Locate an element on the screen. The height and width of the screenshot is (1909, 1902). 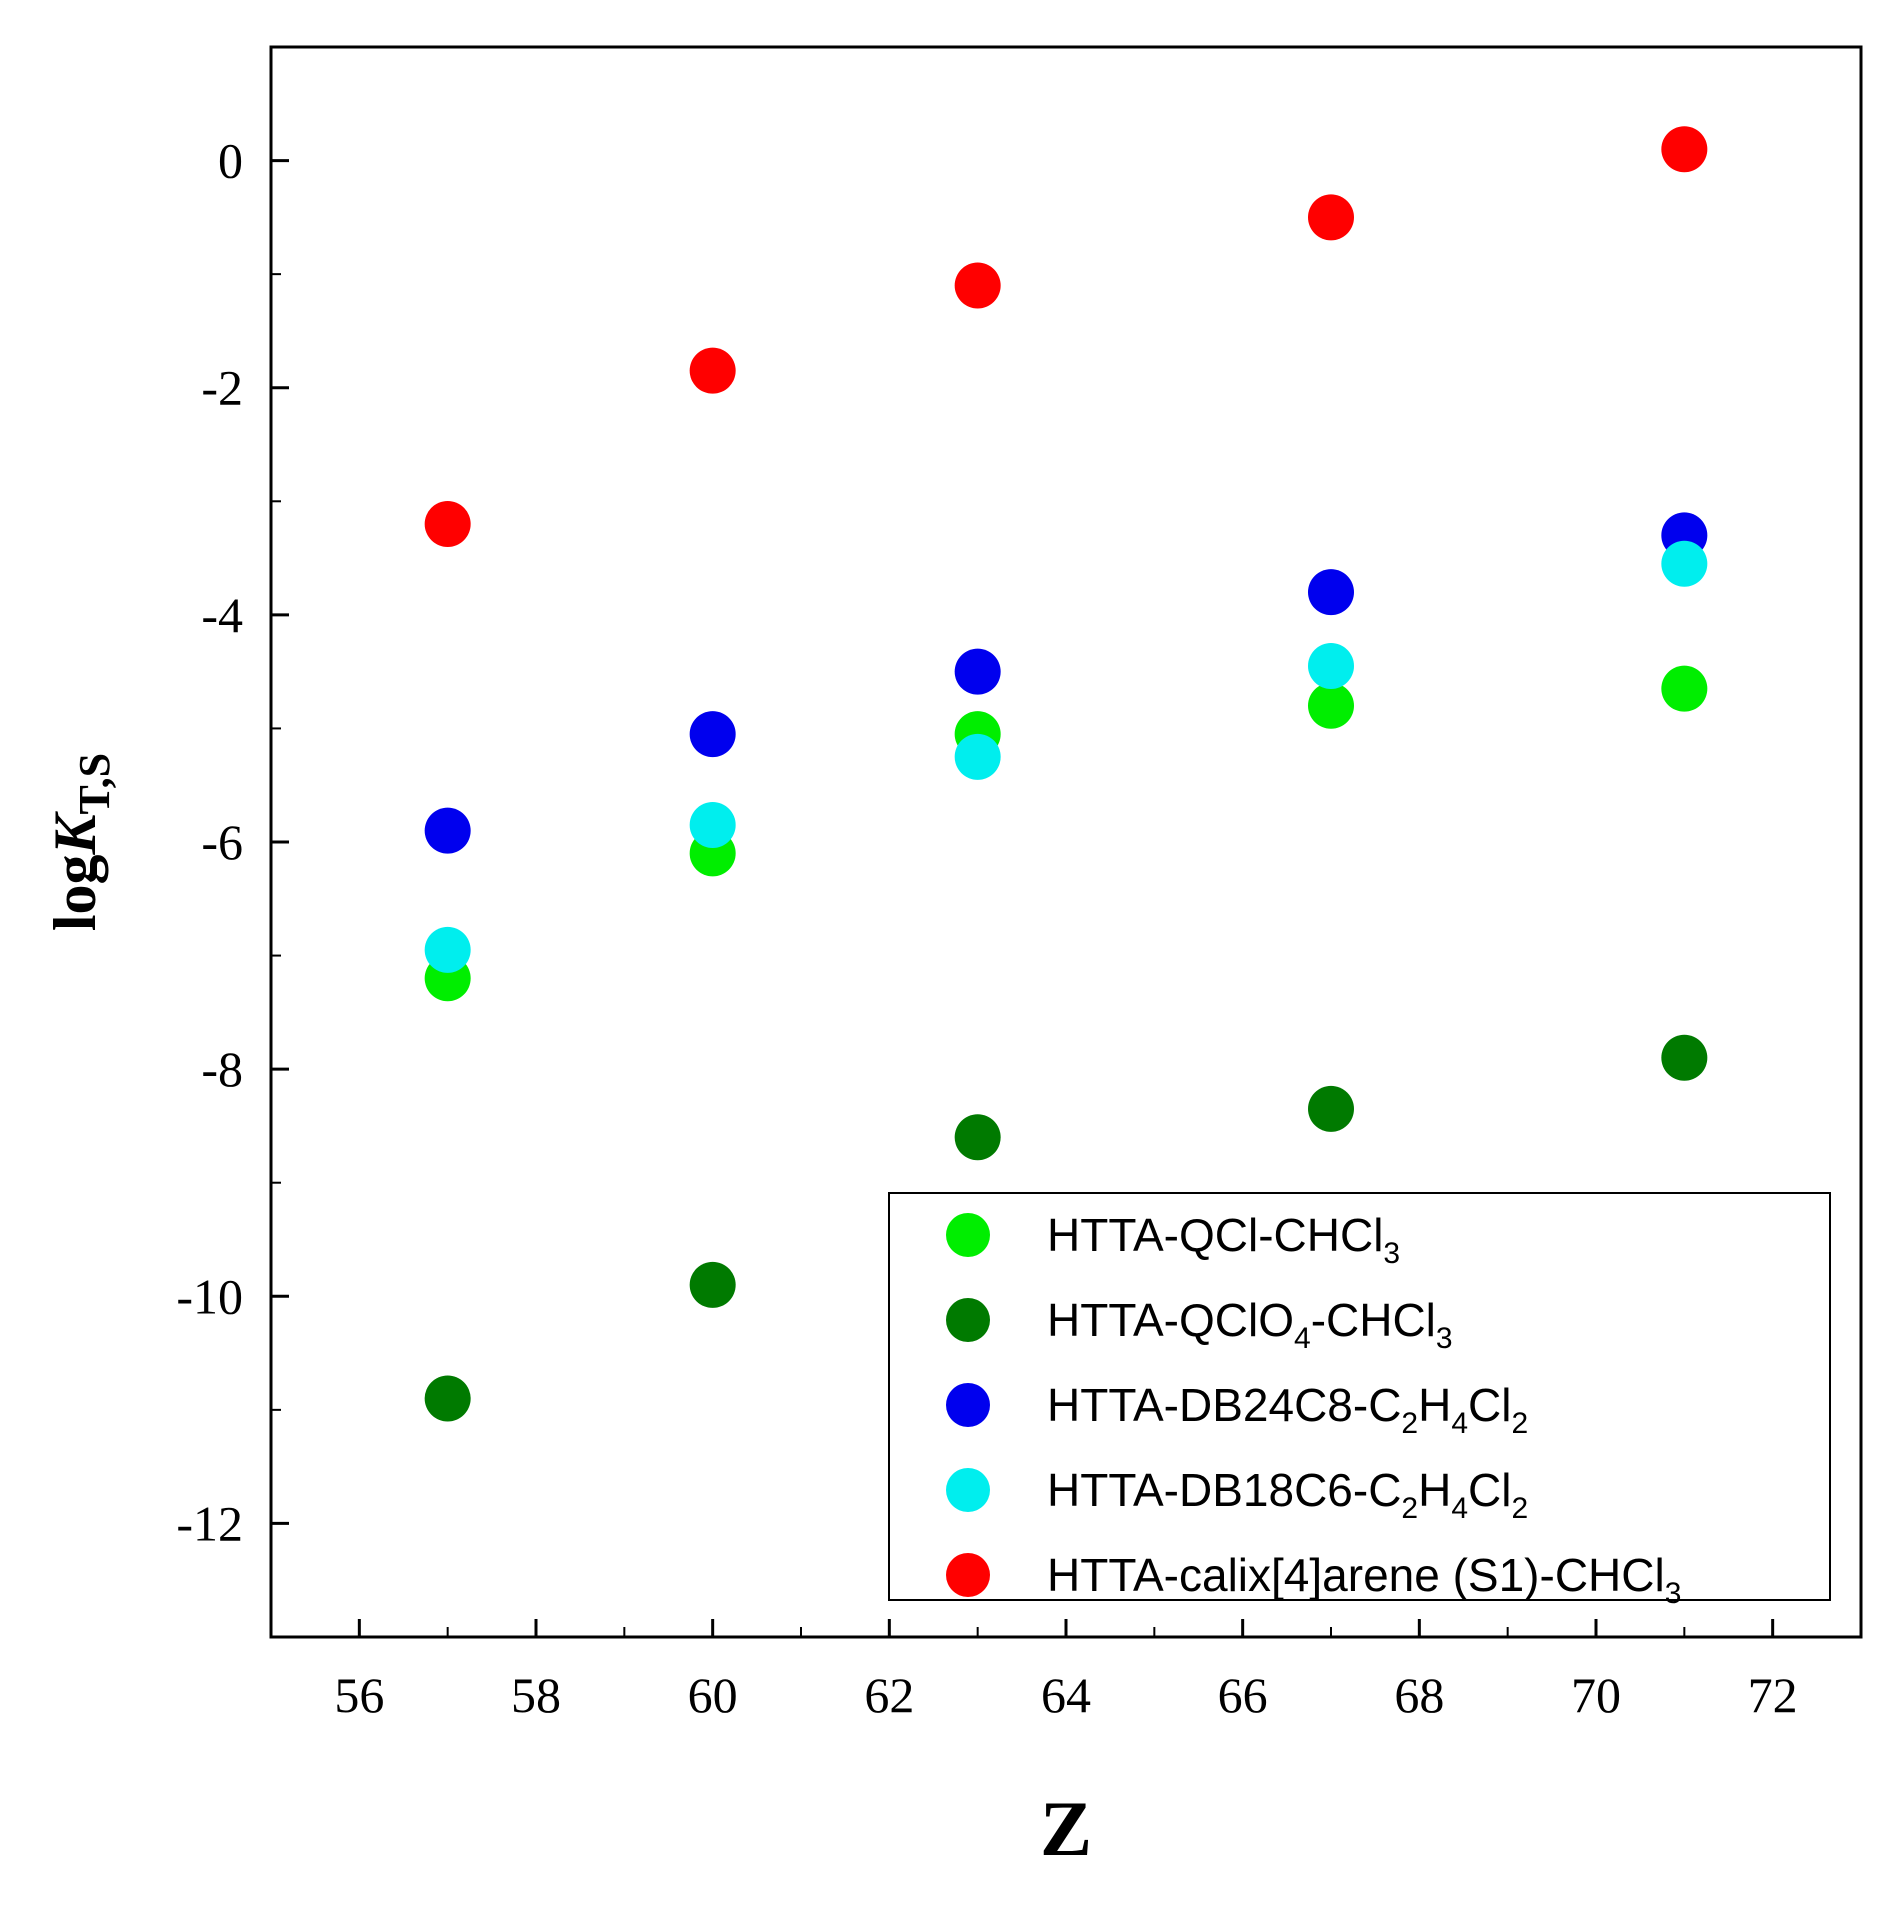
legend-label: HTTA-QClO4-CHCl3 is located at coordinates (1250, 1324).